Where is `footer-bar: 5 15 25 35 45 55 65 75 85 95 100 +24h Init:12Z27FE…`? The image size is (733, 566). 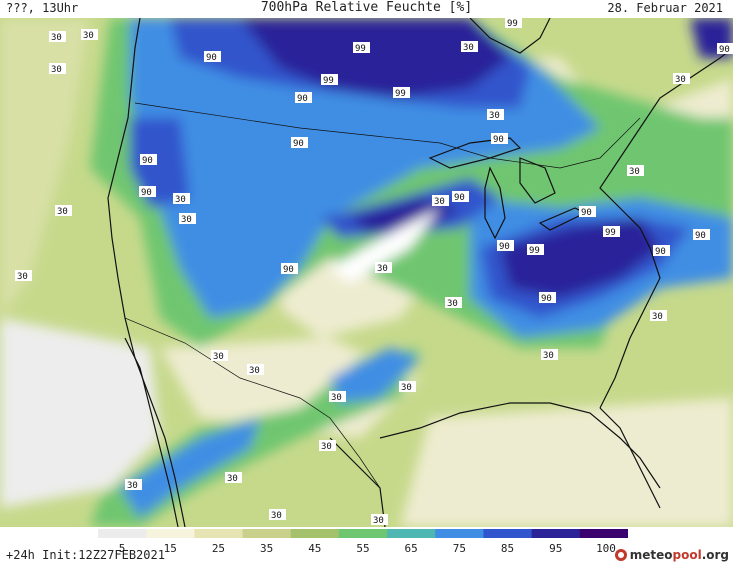
footer-bar: 5 15 25 35 45 55 65 75 85 95 100 +24h Init:12Z27FE… is located at coordinates (366, 546).